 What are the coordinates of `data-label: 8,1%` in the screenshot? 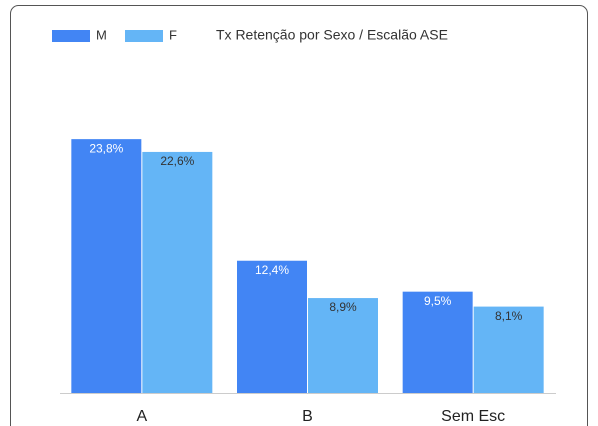 It's located at (509, 316).